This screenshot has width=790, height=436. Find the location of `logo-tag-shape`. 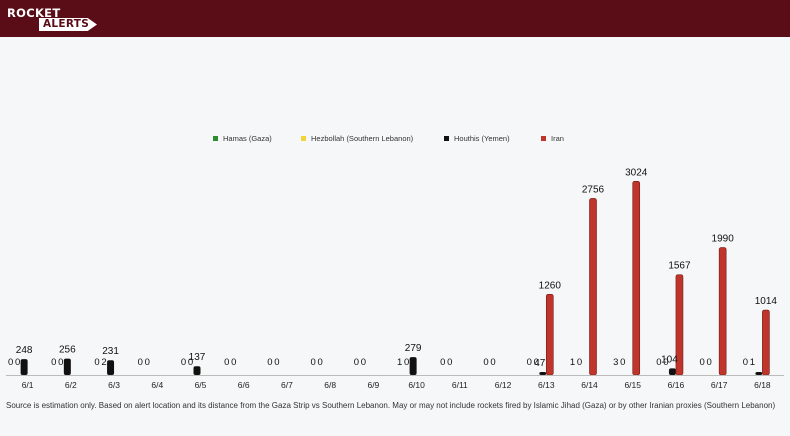

logo-tag-shape is located at coordinates (68, 24).